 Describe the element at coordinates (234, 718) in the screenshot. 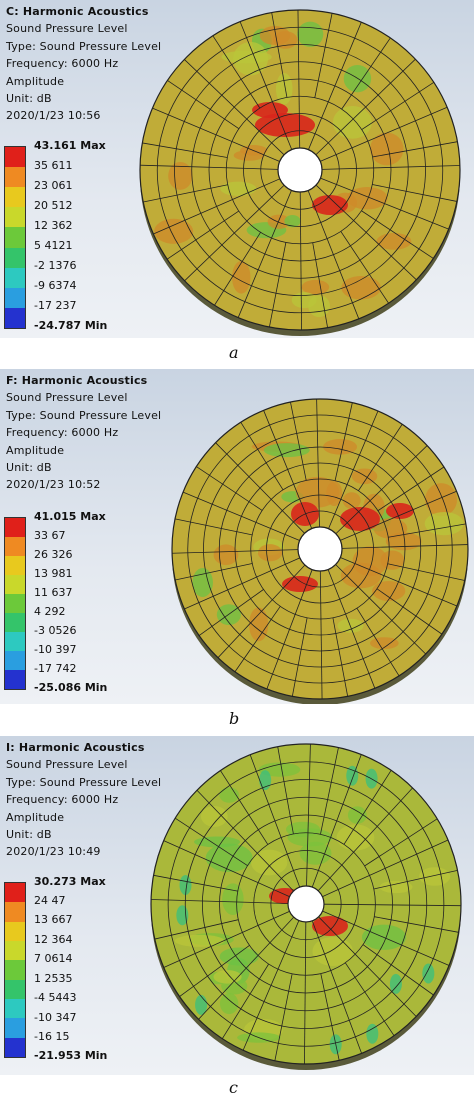

I see `caption-b: b` at that location.